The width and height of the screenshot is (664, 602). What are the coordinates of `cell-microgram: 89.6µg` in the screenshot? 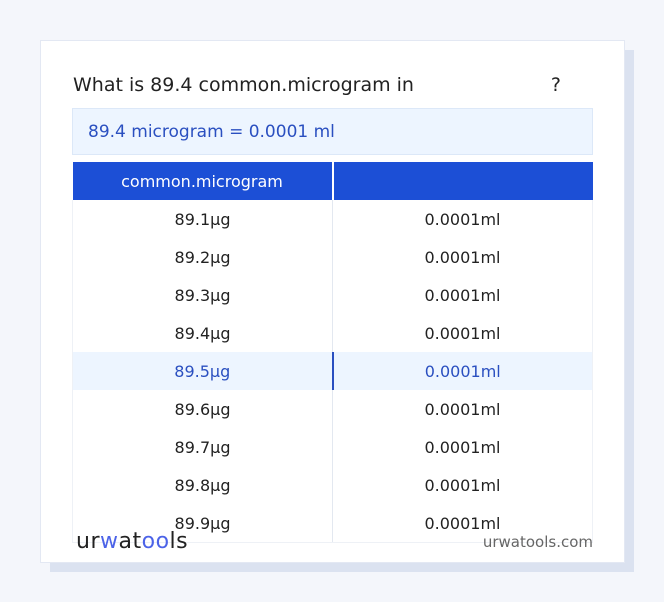 It's located at (202, 409).